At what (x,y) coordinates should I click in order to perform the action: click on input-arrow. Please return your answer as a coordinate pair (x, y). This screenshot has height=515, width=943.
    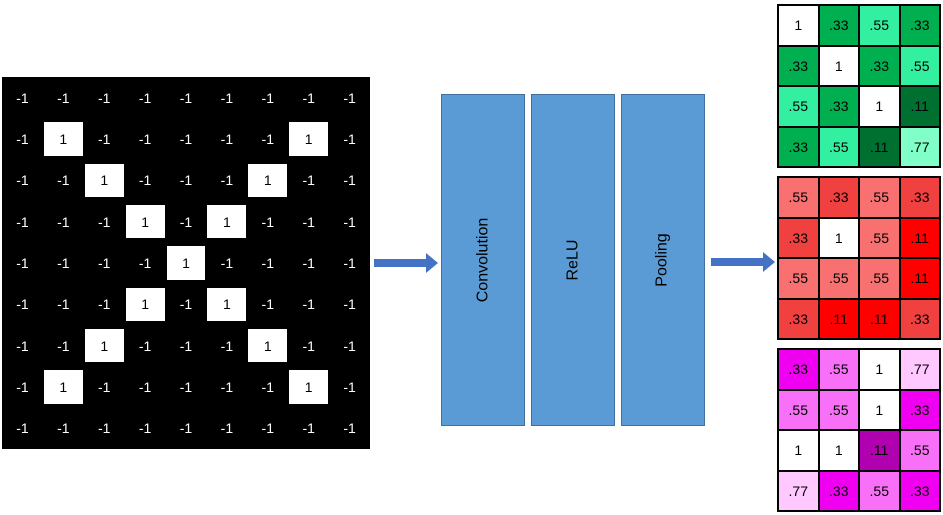
    Looking at the image, I should click on (406, 263).